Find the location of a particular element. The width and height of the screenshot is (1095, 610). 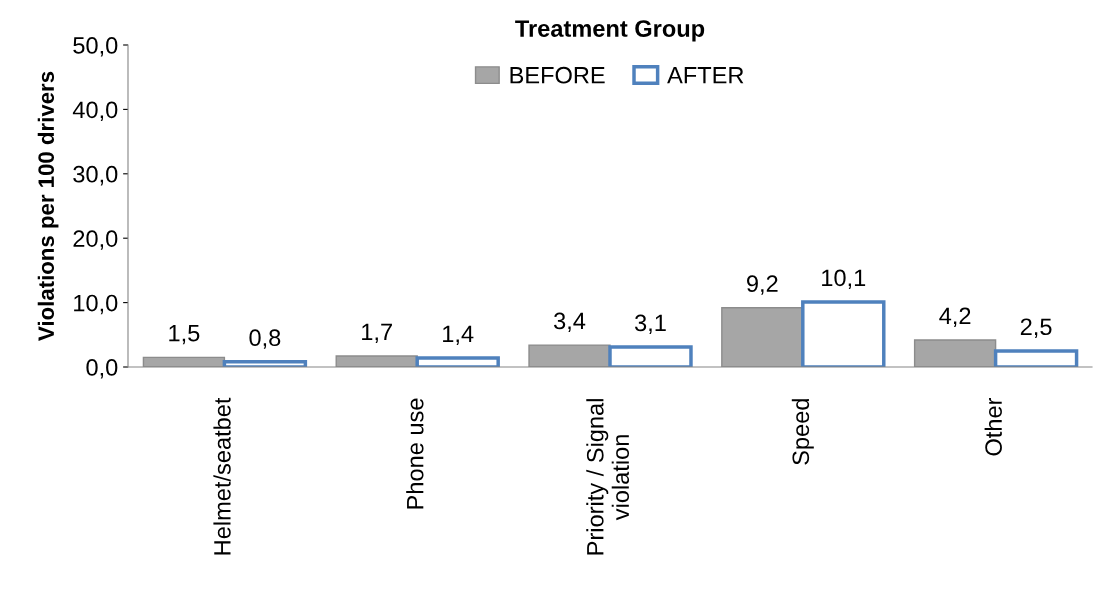

legend-label: BEFORE is located at coordinates (557, 75).